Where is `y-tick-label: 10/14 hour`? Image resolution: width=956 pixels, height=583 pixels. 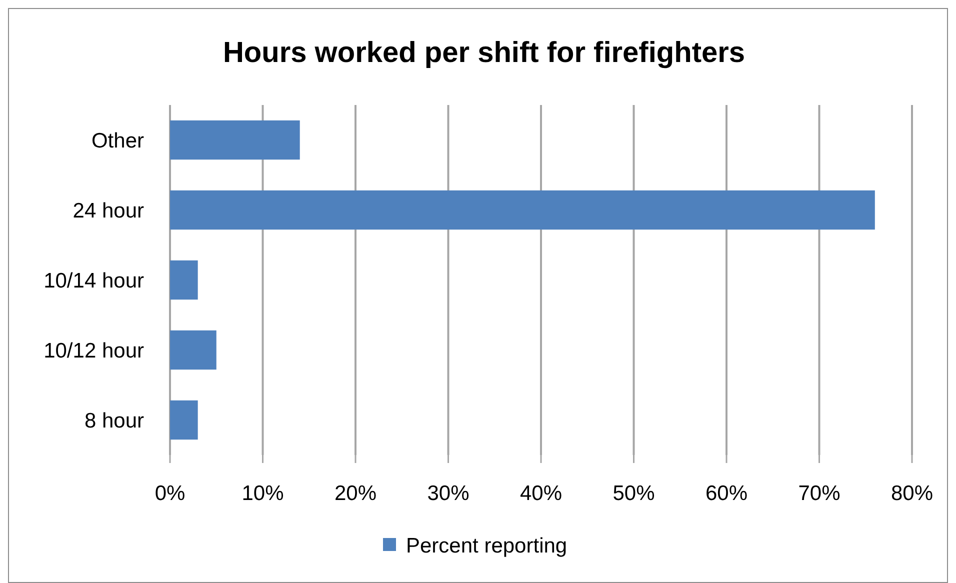
y-tick-label: 10/14 hour is located at coordinates (94, 280).